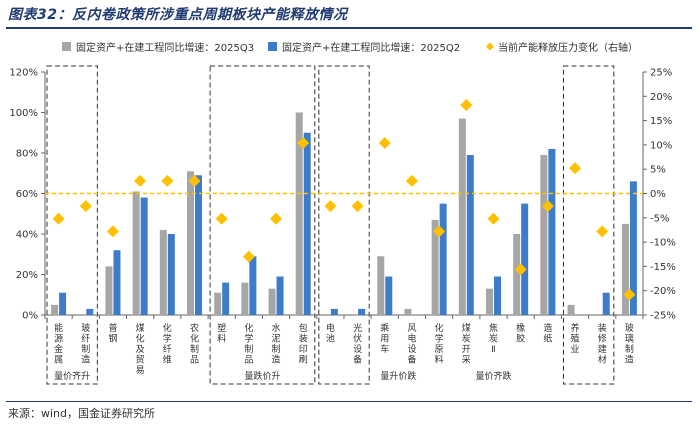 The image size is (700, 424). Describe the element at coordinates (663, 267) in the screenshot. I see `y-tick-label-right-2: -15%` at that location.